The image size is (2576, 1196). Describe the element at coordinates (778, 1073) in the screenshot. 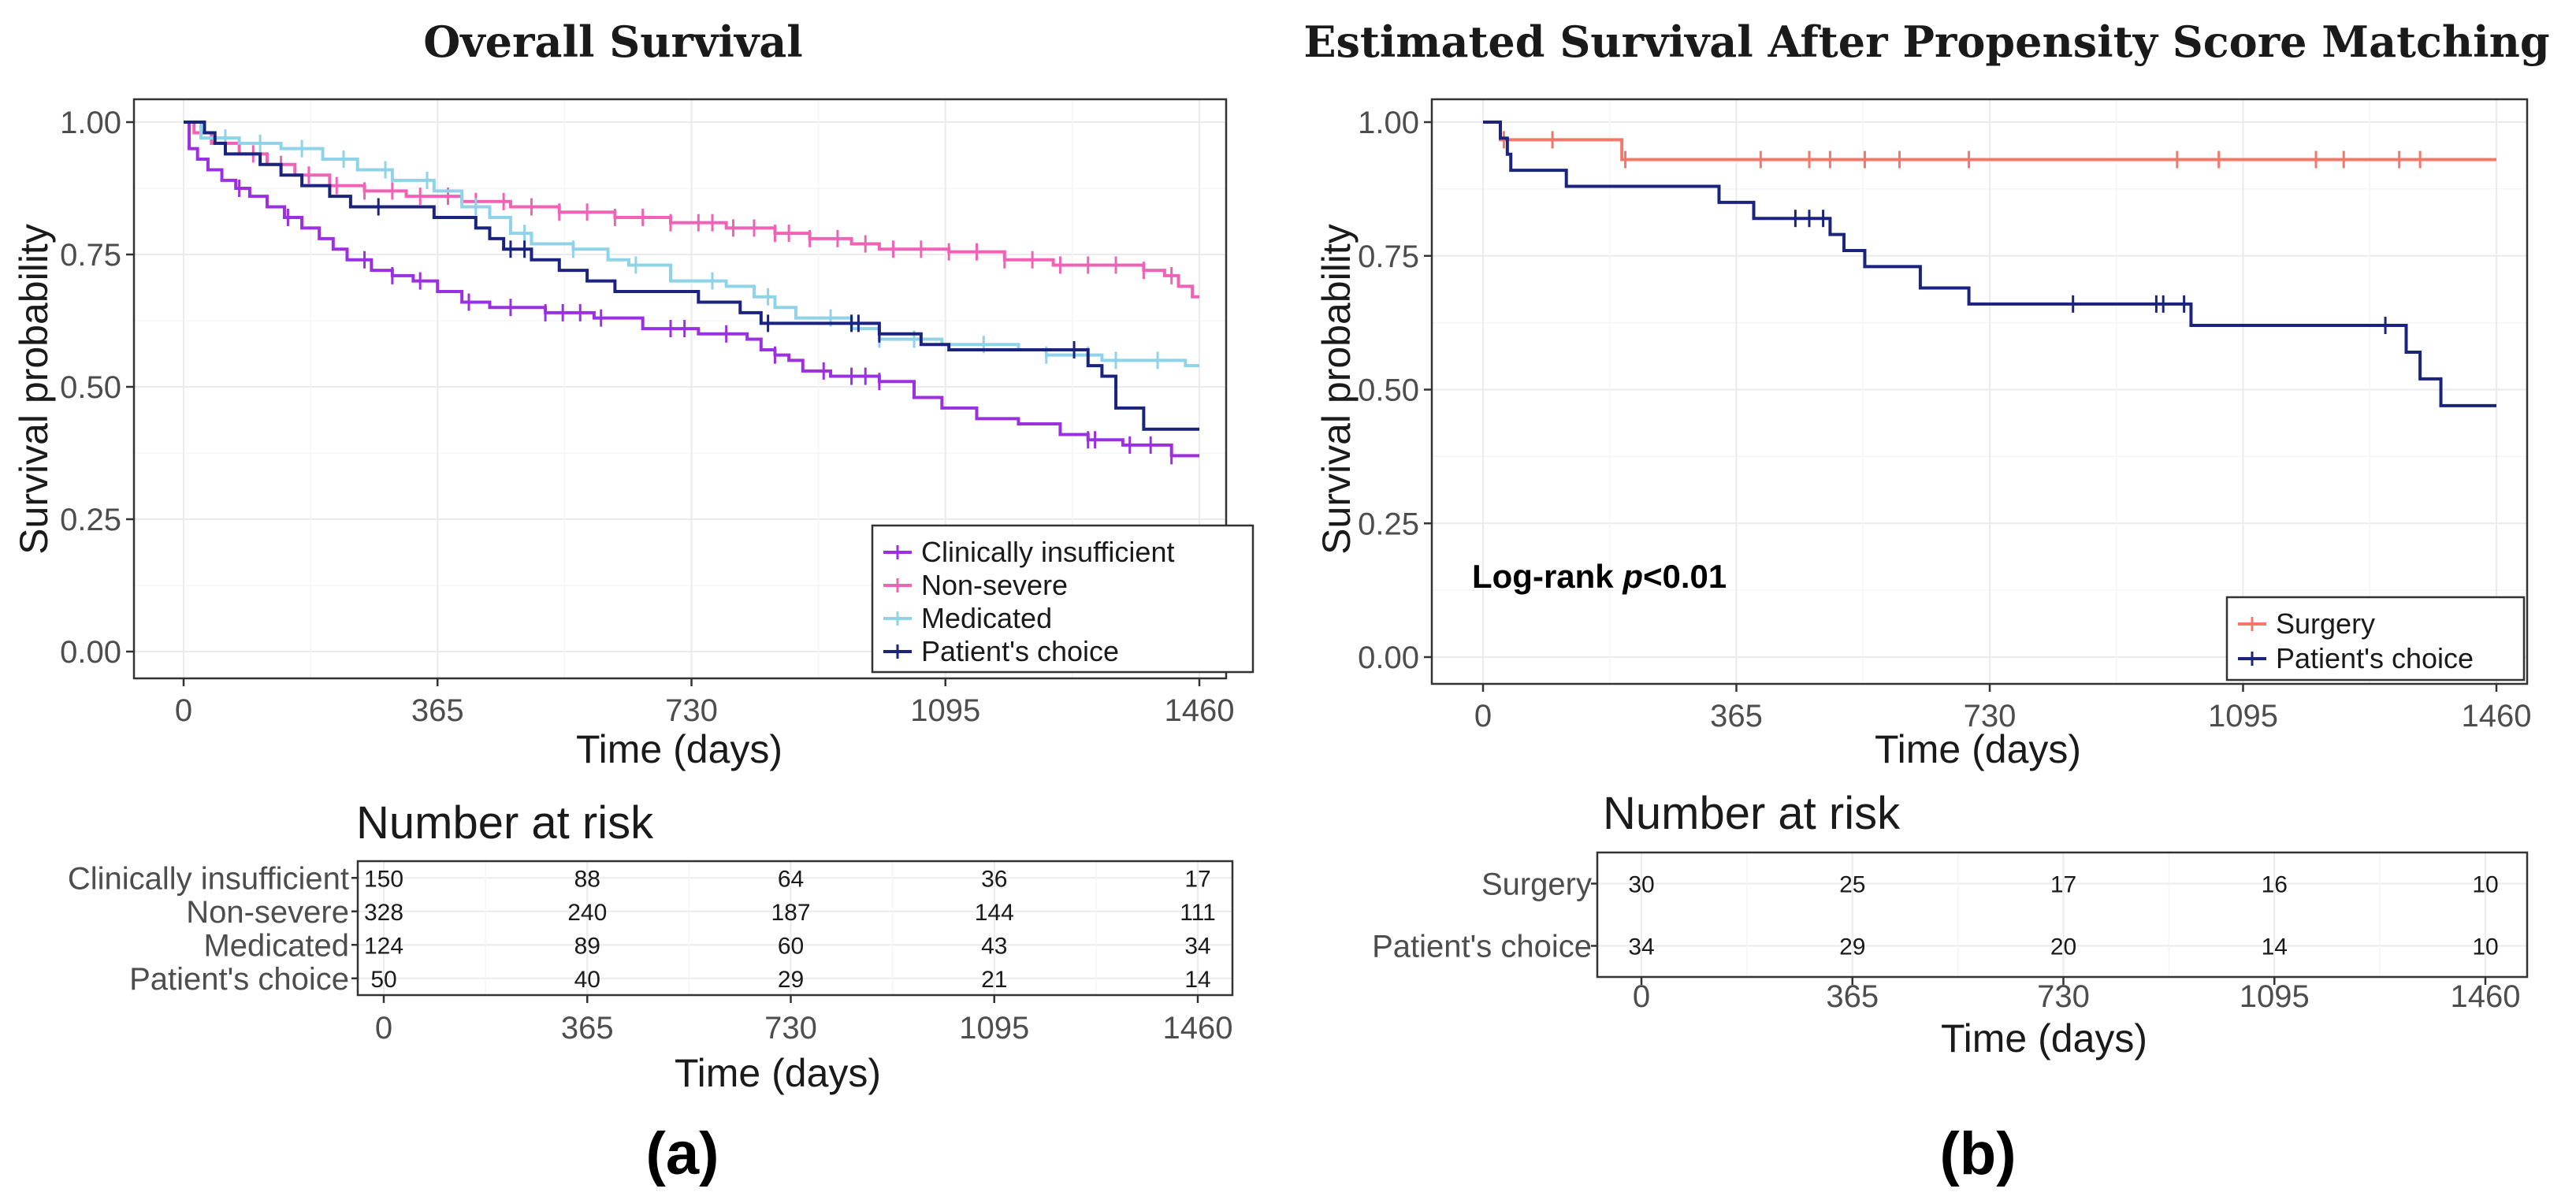

I see `panel-a-risk-x-axis-title: Time (days)` at that location.